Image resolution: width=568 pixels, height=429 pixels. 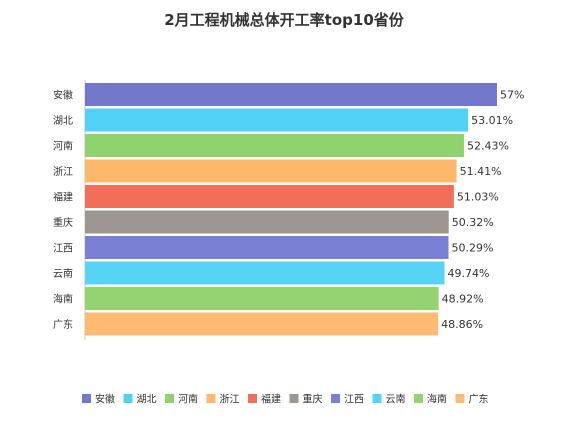 I want to click on legend-label-5: 重庆, so click(x=313, y=399).